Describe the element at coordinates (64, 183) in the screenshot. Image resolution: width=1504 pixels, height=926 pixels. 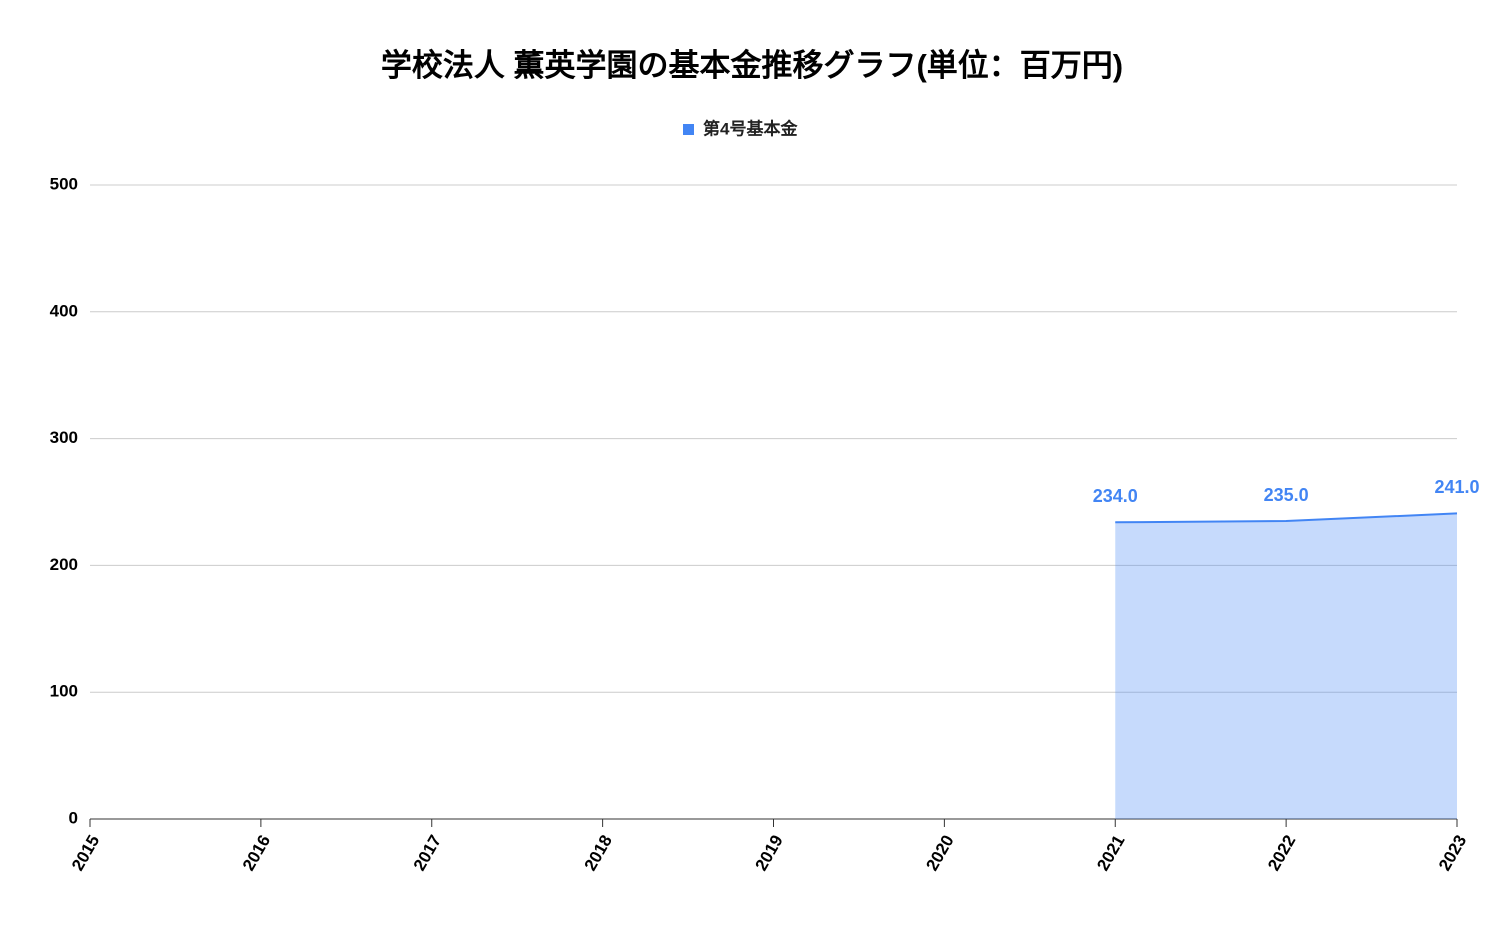
I see `y-tick-label: 500` at that location.